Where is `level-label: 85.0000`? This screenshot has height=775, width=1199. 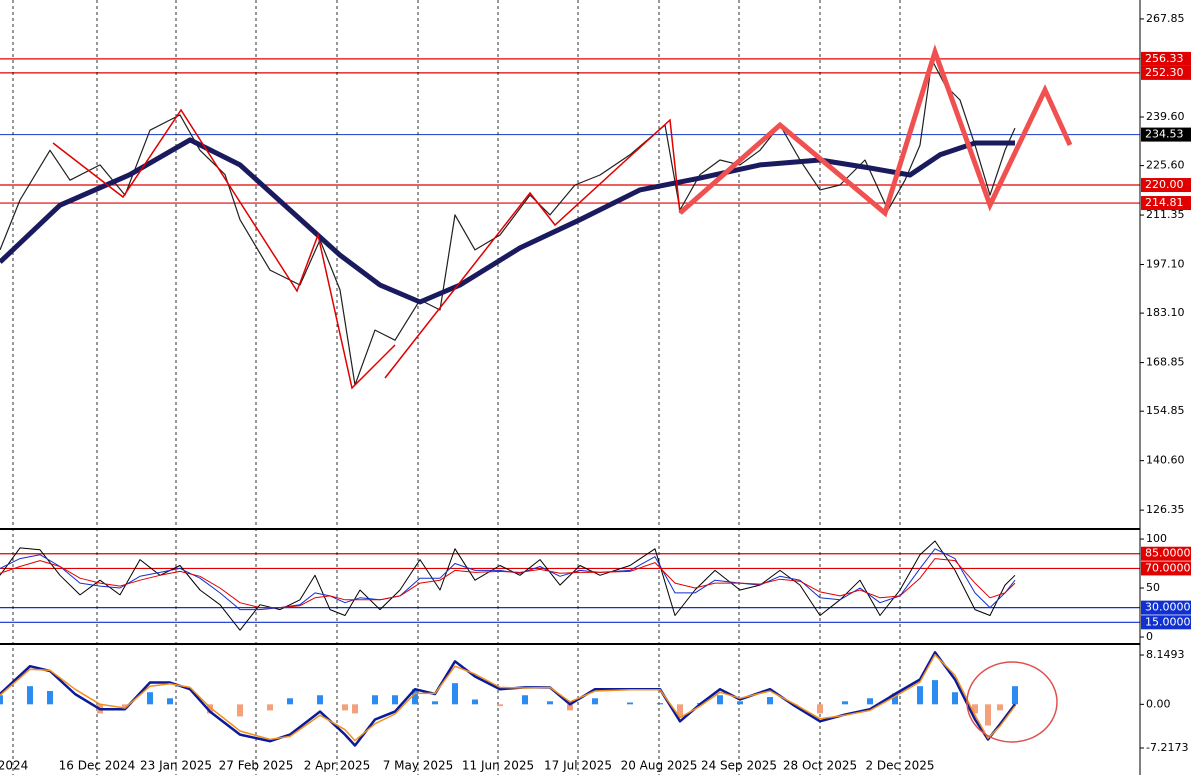 level-label: 85.0000 is located at coordinates (1168, 553).